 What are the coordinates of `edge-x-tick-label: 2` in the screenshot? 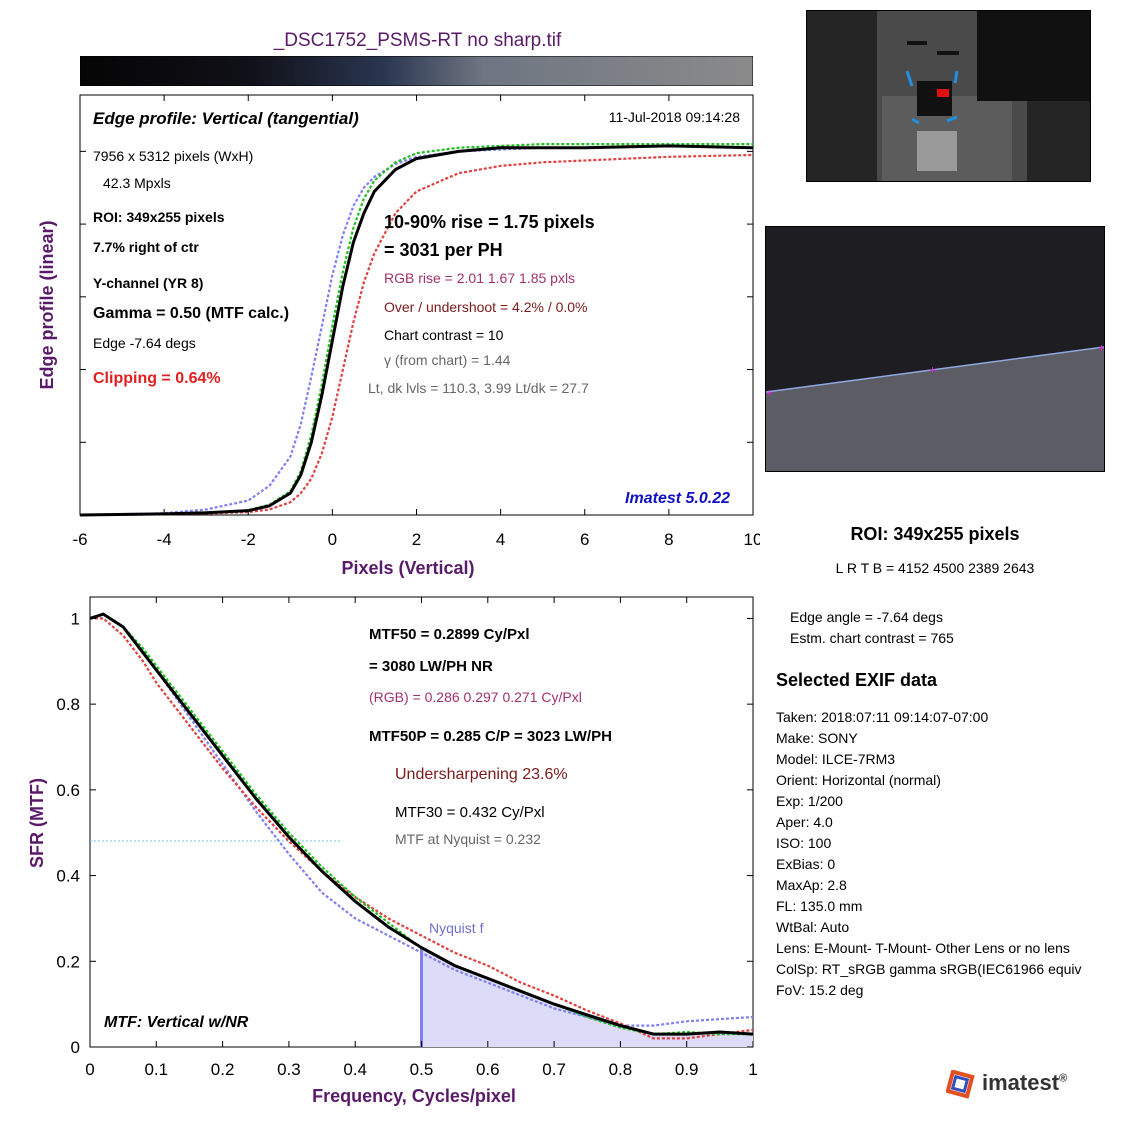 It's located at (416, 539).